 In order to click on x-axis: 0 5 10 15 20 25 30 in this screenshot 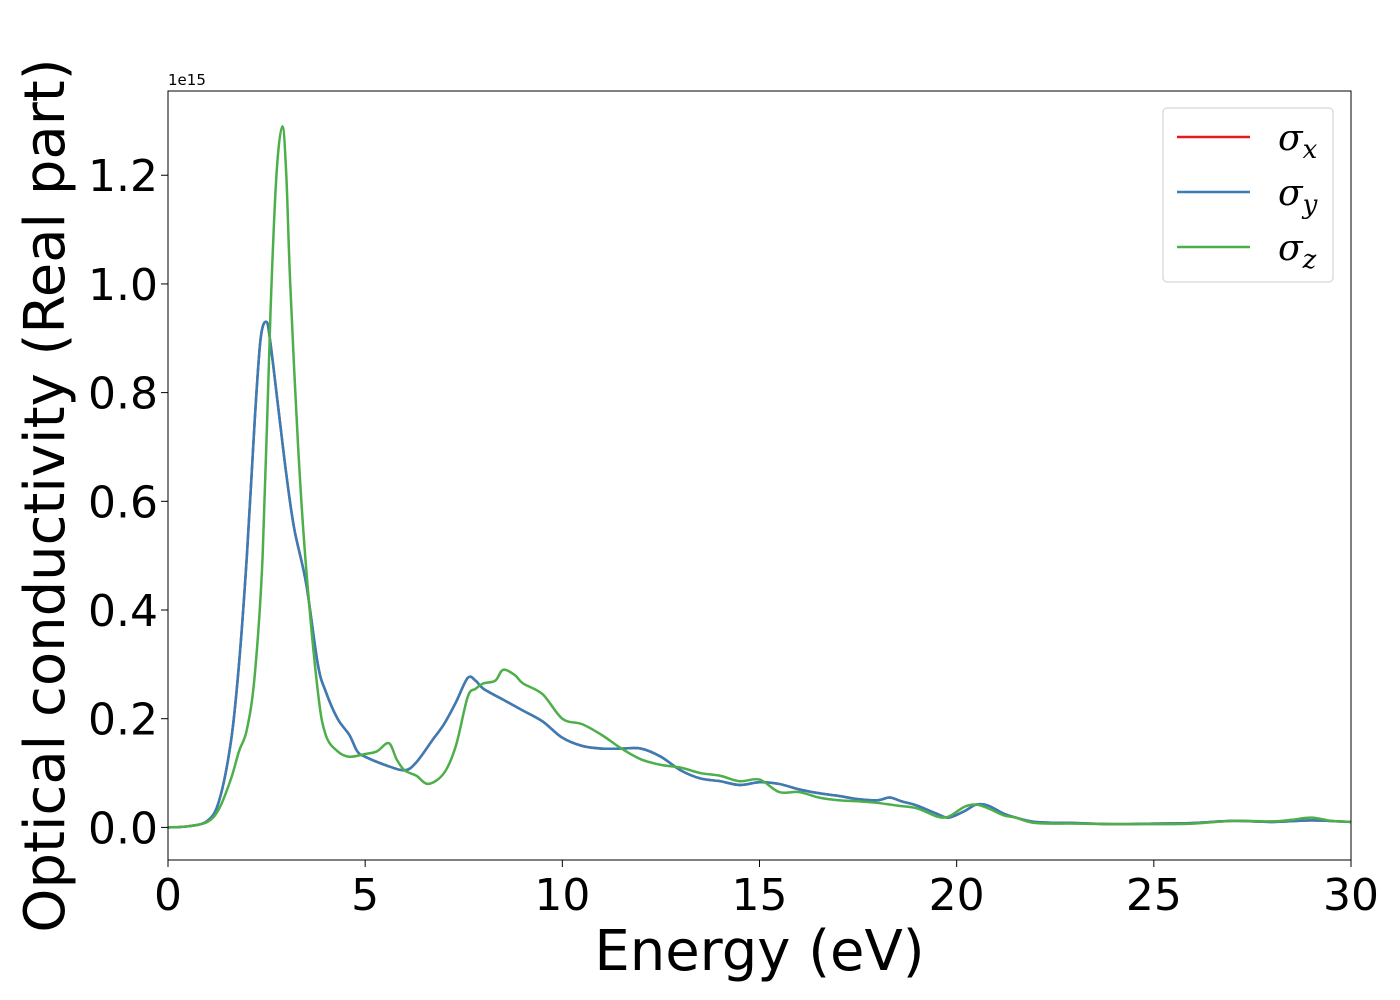, I will do `click(766, 890)`.